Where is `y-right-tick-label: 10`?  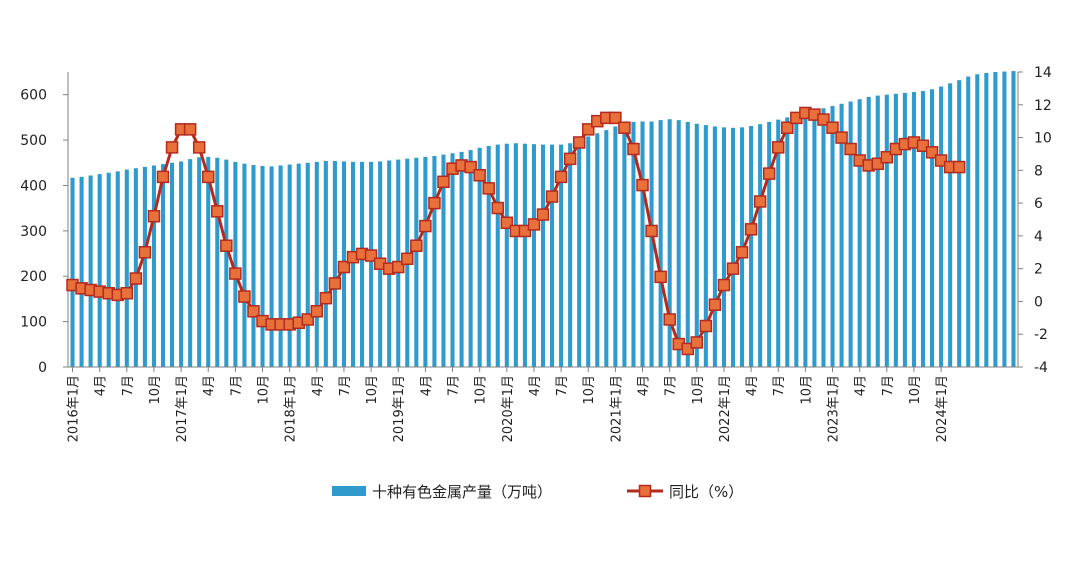
y-right-tick-label: 10 is located at coordinates (1043, 139).